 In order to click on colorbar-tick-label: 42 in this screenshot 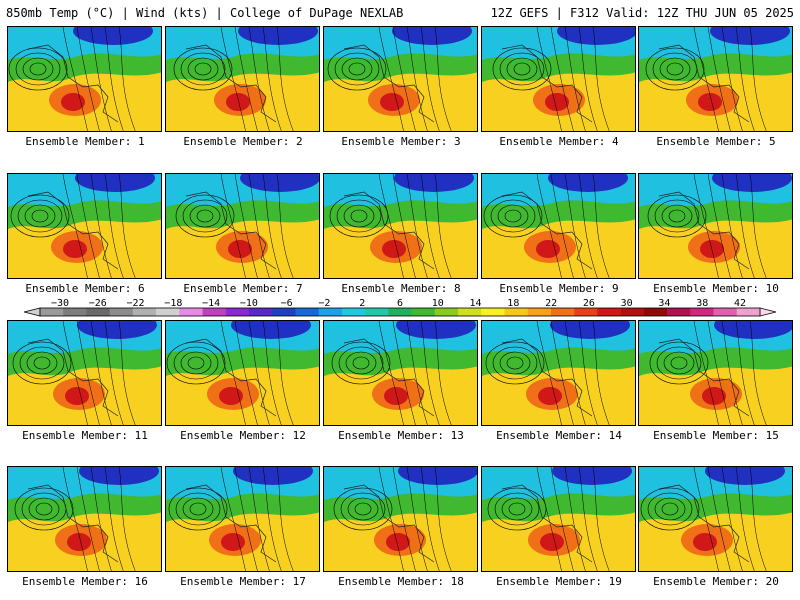, I will do `click(740, 303)`.